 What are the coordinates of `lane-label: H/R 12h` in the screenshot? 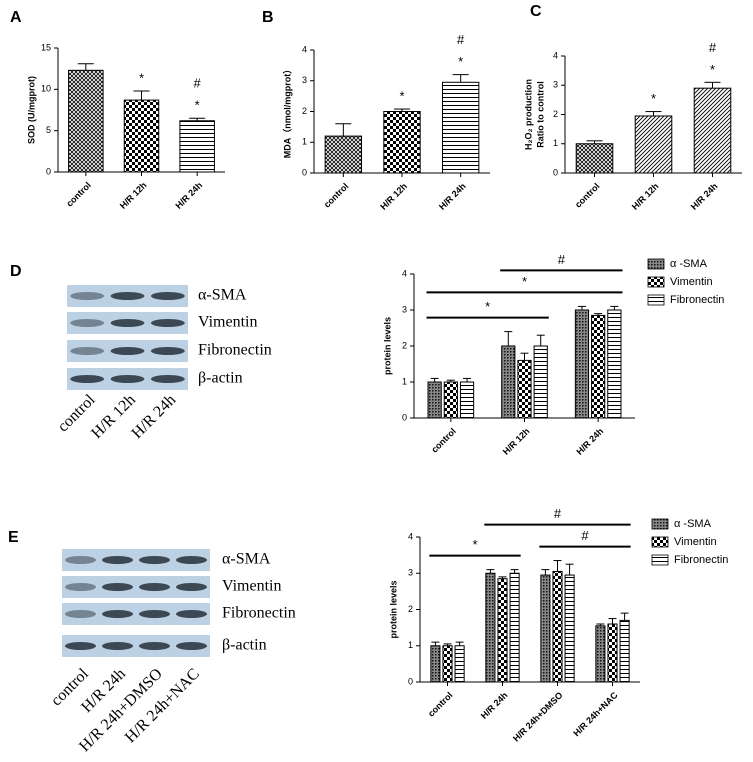 It's located at (113, 416).